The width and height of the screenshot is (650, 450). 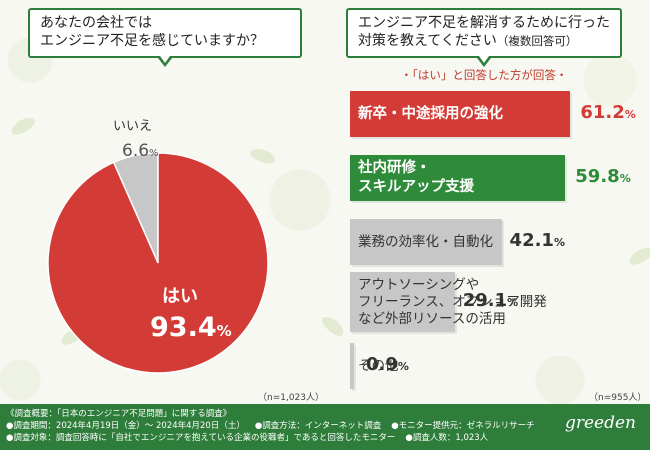 What do you see at coordinates (490, 300) in the screenshot?
I see `bar-value: 29.1%` at bounding box center [490, 300].